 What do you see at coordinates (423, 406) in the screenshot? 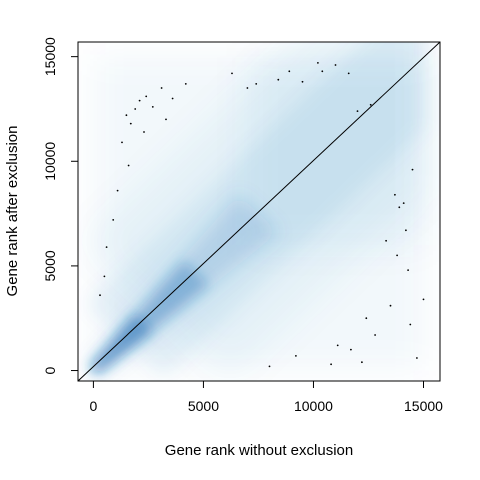
I see `x-tick-label: 15000` at bounding box center [423, 406].